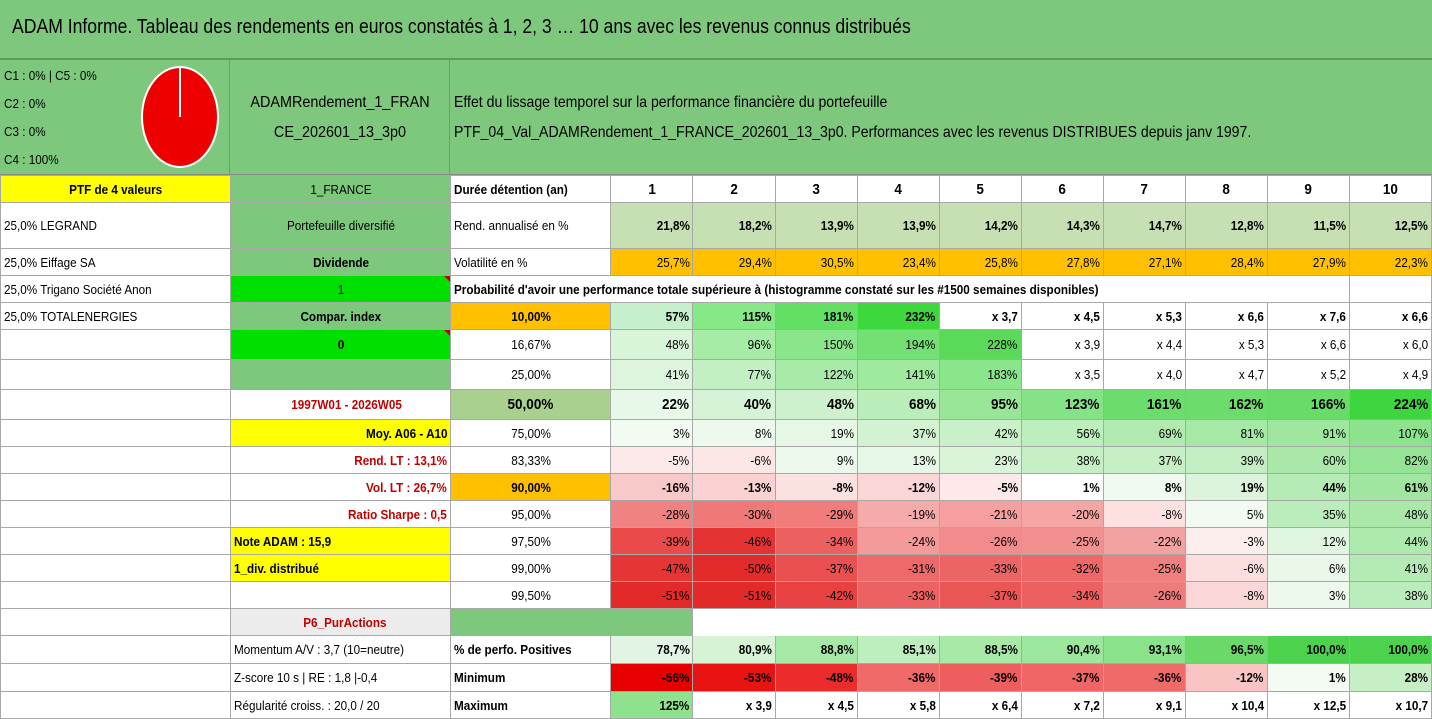 This screenshot has height=719, width=1432. What do you see at coordinates (1226, 189) in the screenshot?
I see `year-header-text: 8` at bounding box center [1226, 189].